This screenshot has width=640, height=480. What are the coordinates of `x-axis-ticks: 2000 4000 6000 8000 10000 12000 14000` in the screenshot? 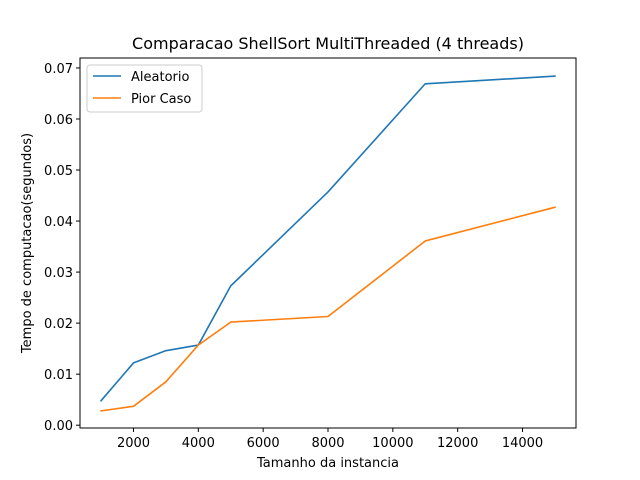 It's located at (330, 439).